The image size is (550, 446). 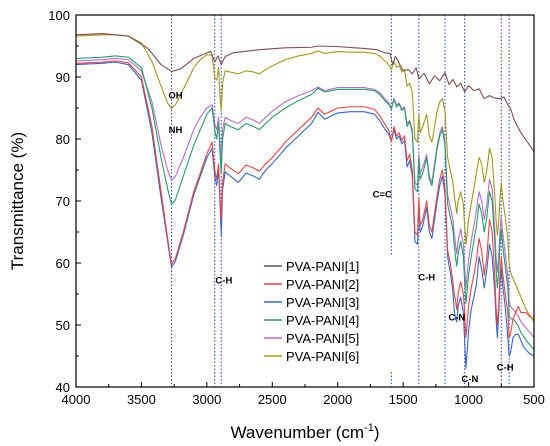 I want to click on x-axis-title: Wavenumber (cm-1), so click(x=305, y=432).